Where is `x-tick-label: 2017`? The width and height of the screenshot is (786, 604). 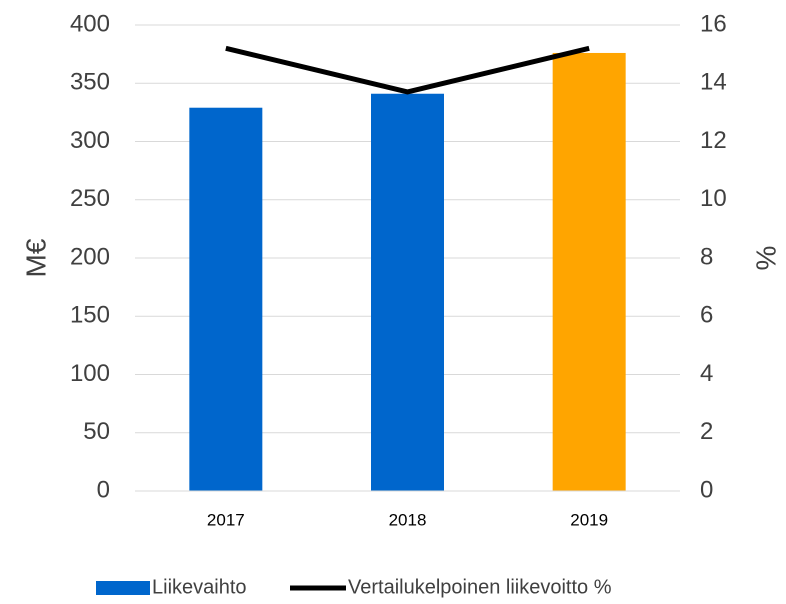 x-tick-label: 2017 is located at coordinates (226, 519).